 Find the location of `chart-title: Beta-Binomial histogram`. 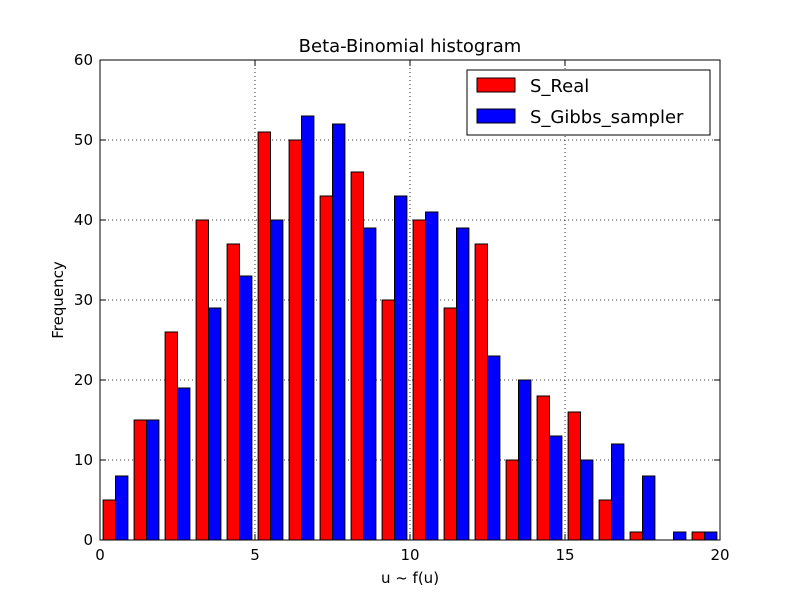

chart-title: Beta-Binomial histogram is located at coordinates (410, 46).